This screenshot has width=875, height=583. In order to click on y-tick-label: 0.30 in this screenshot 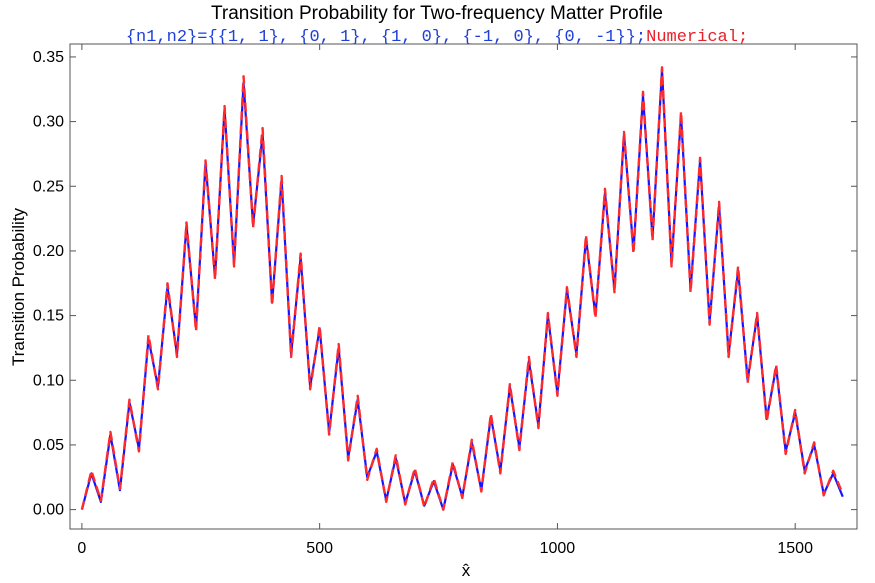, I will do `click(48, 122)`.